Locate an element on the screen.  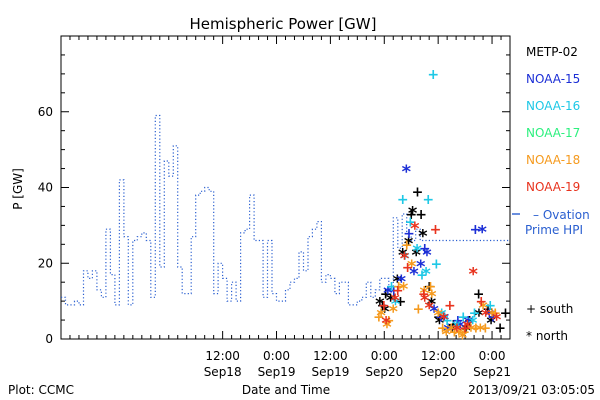
y-tick-label: 60 is located at coordinates (45, 112).